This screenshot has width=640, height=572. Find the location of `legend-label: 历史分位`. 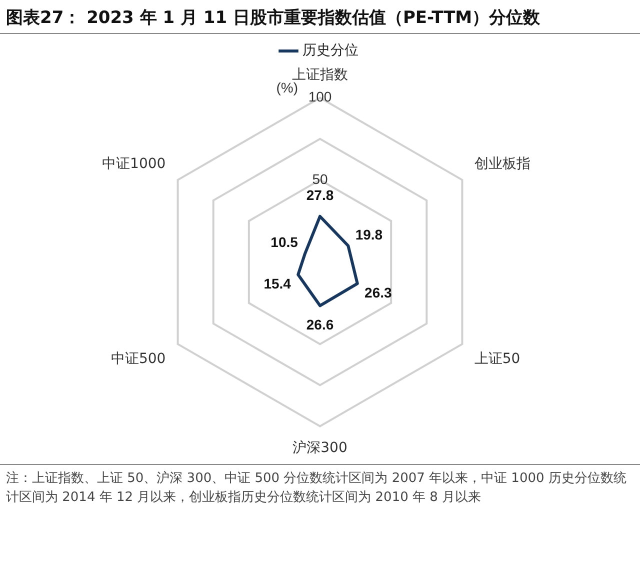

legend-label: 历史分位 is located at coordinates (330, 50).